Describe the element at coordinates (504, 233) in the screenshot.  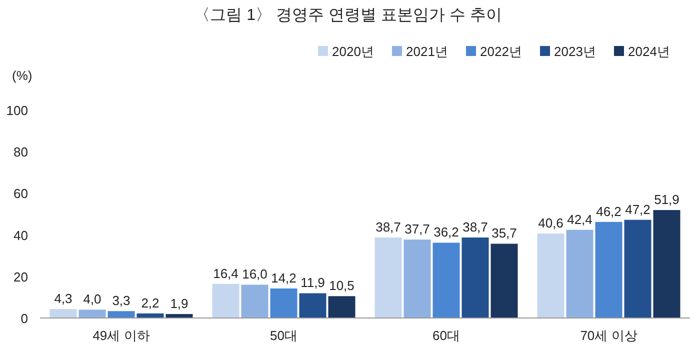
I see `data-label: 35,7` at that location.